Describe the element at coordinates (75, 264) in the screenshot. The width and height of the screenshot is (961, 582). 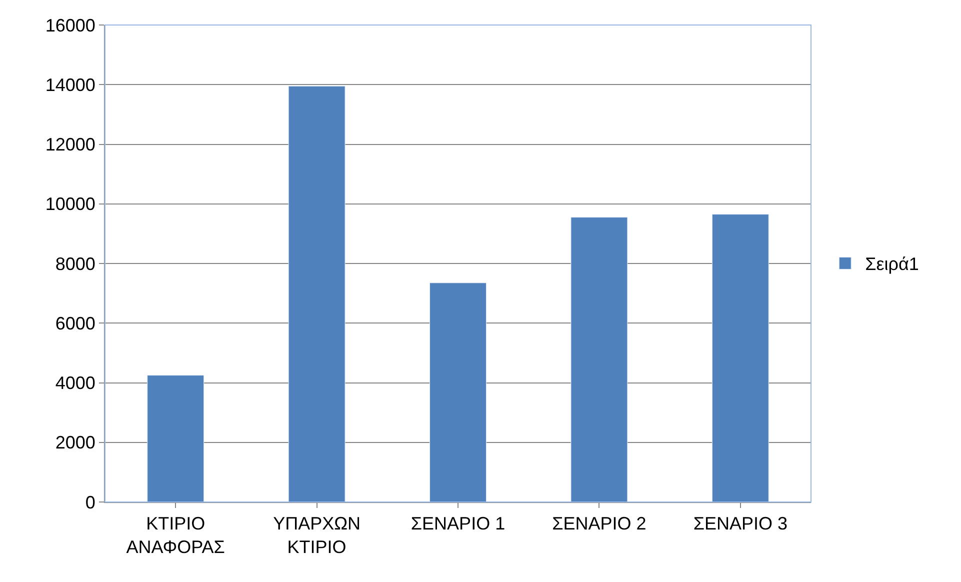
I see `y-tick-label: 8000` at that location.